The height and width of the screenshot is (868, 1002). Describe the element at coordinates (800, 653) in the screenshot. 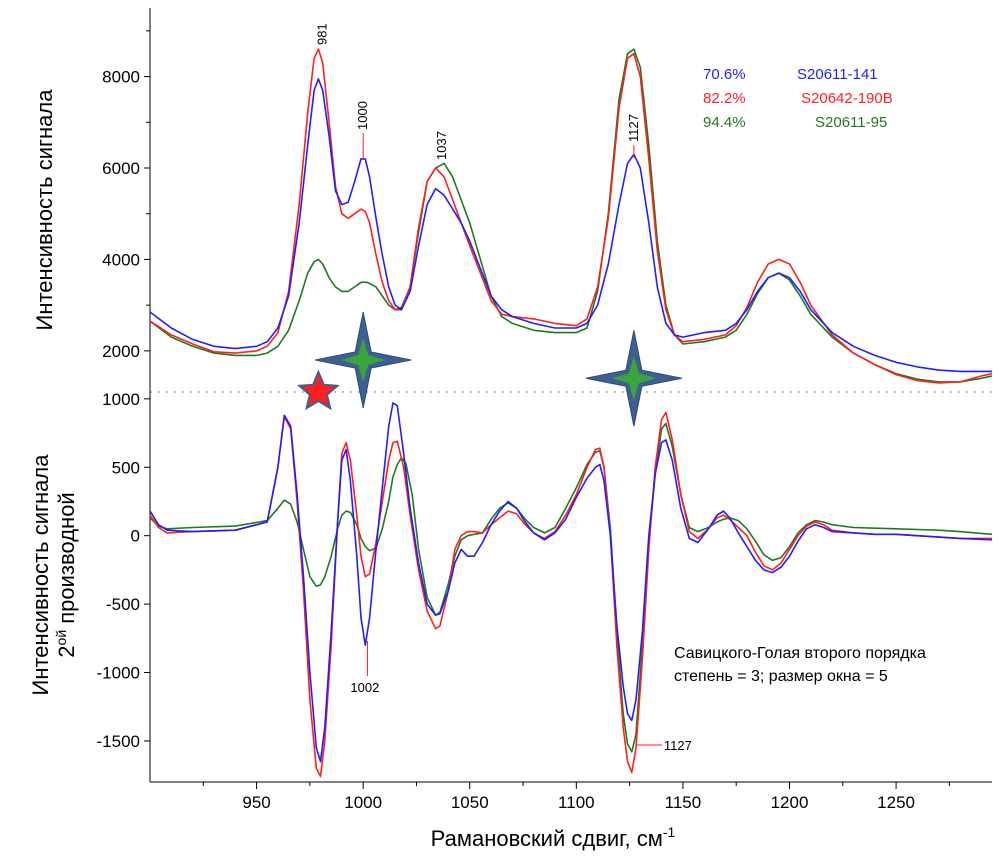

I see `smoothing-note-line1: Савицкого-Голая второго порядка` at that location.